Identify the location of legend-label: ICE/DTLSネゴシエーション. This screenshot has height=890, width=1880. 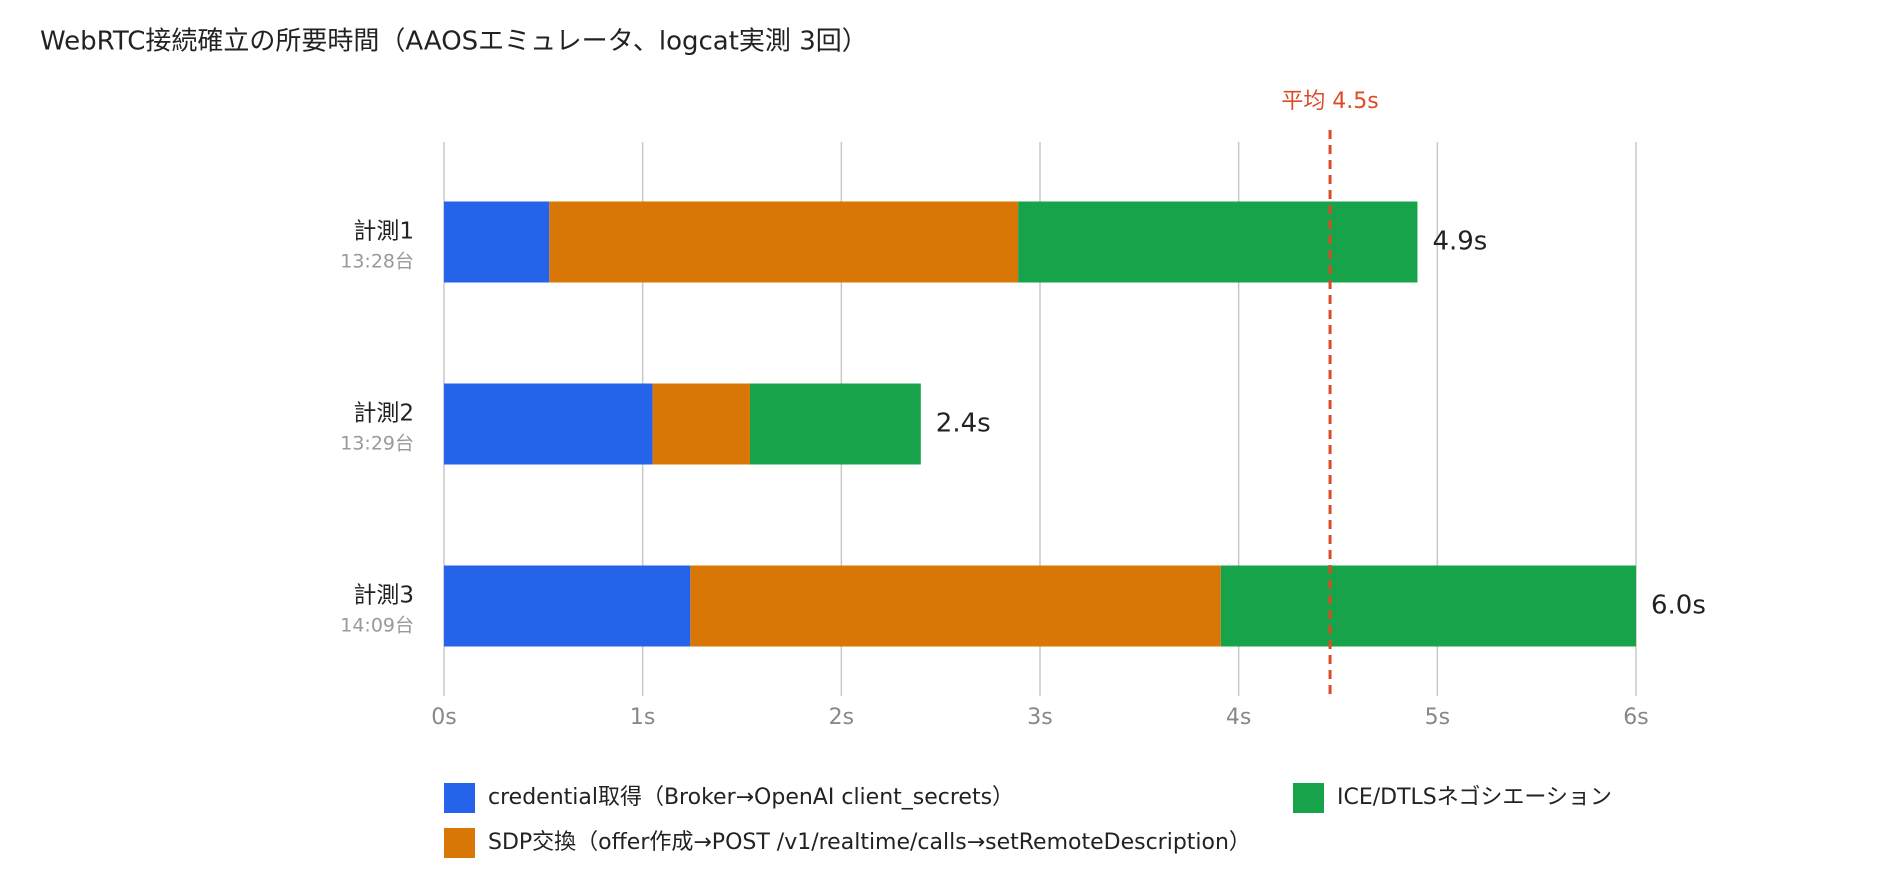
(1474, 797).